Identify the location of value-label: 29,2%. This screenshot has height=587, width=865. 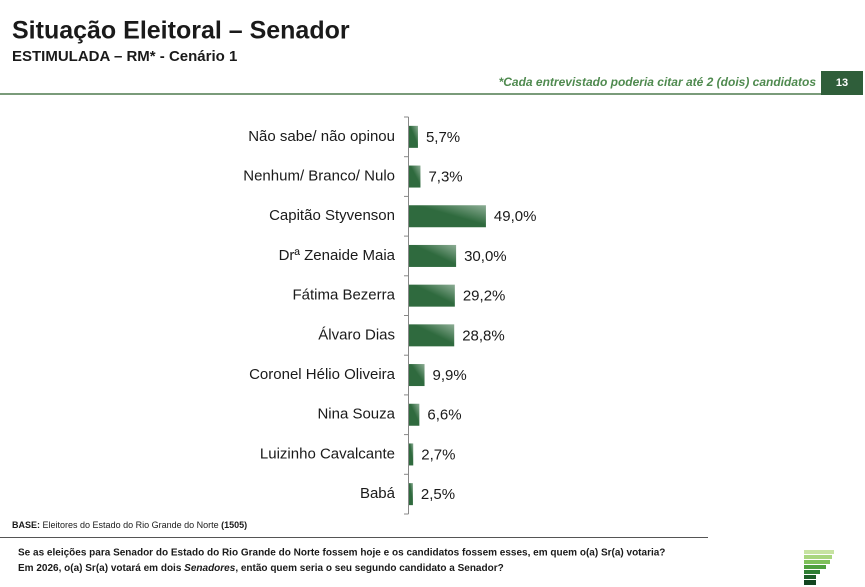
(484, 296).